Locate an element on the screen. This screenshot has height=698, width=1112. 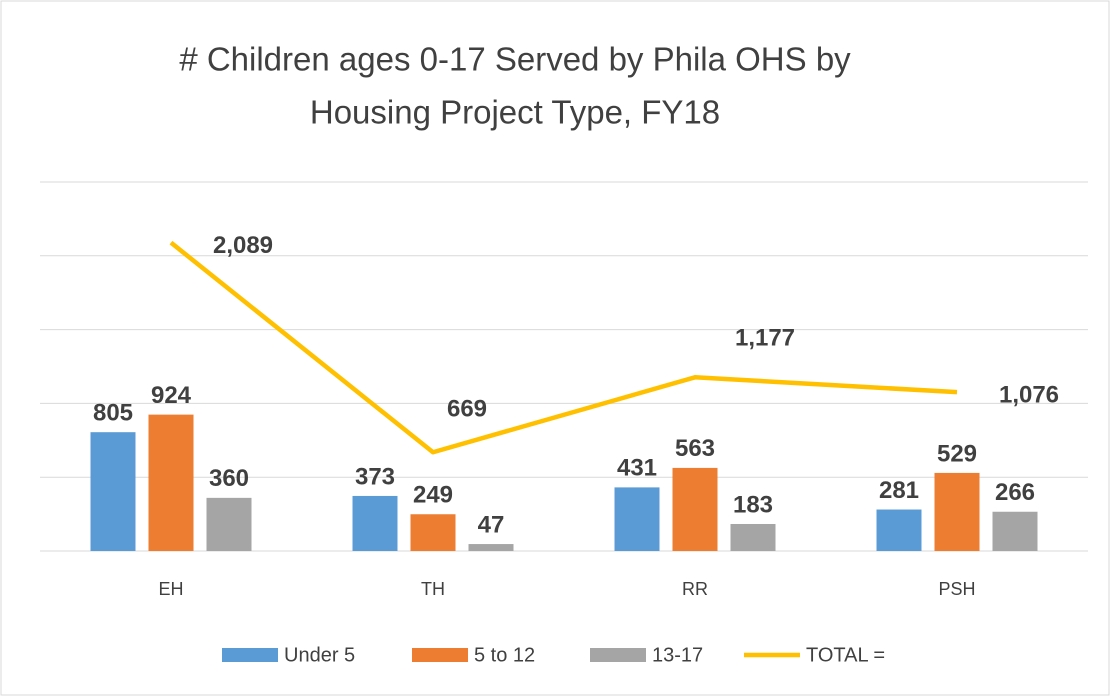
legend-label: TOTAL = is located at coordinates (845, 655).